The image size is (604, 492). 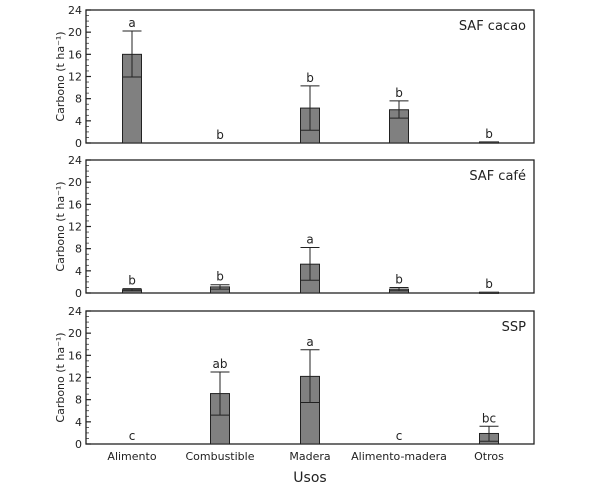 I want to click on x-tick-label: Alimento-madera, so click(x=399, y=456).